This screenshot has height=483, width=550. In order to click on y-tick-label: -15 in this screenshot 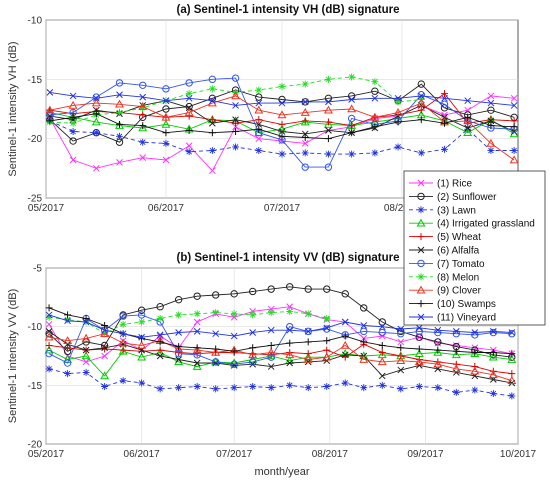, I will do `click(35, 80)`.